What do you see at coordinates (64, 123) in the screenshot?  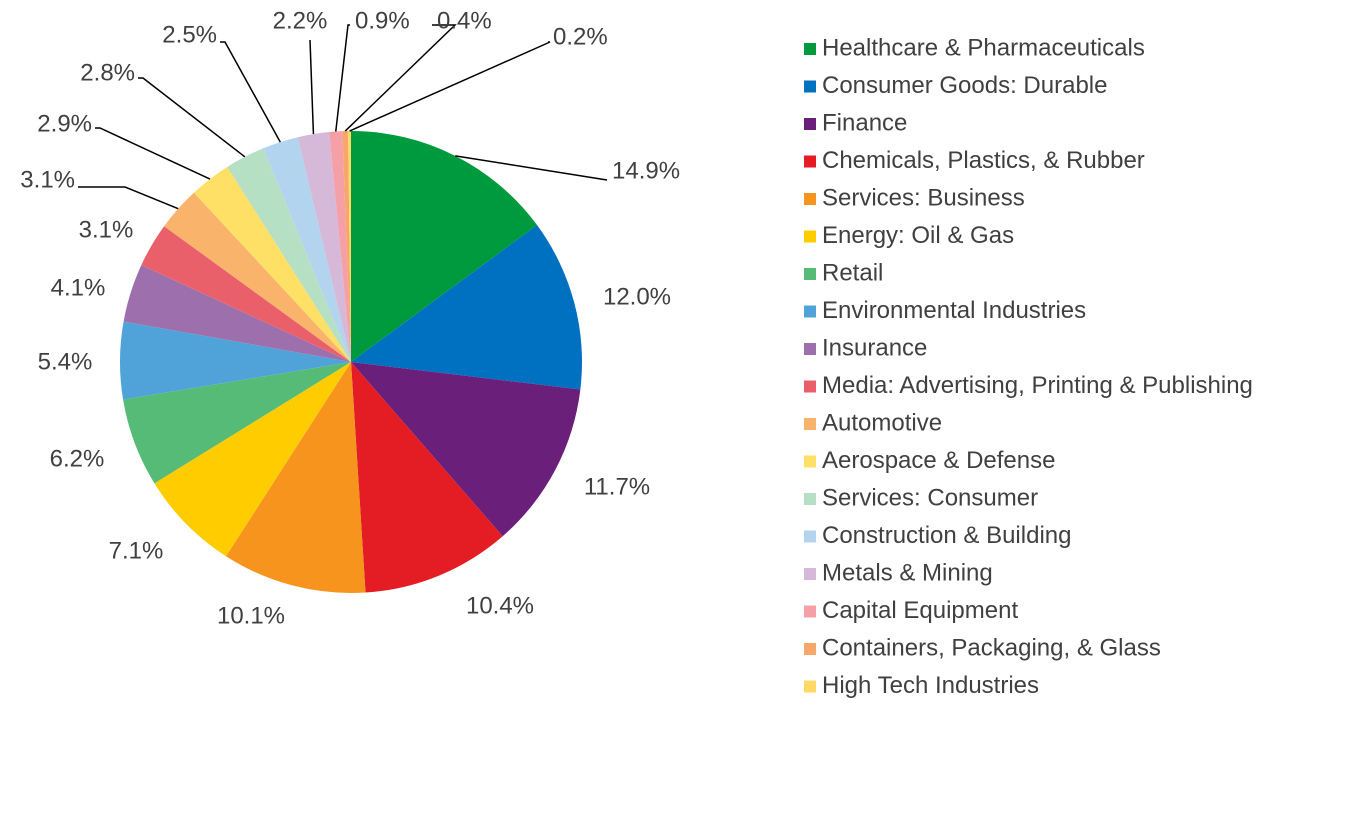 I see `data-label: 2.9%` at bounding box center [64, 123].